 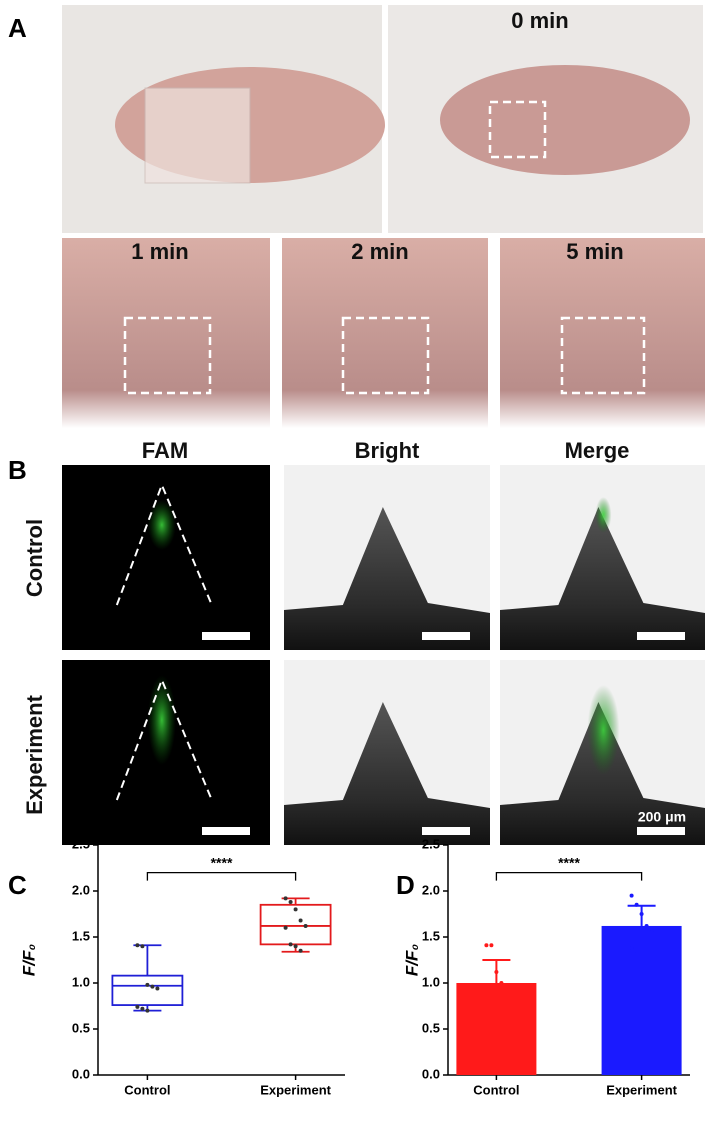 I want to click on patch, so click(x=197, y=135).